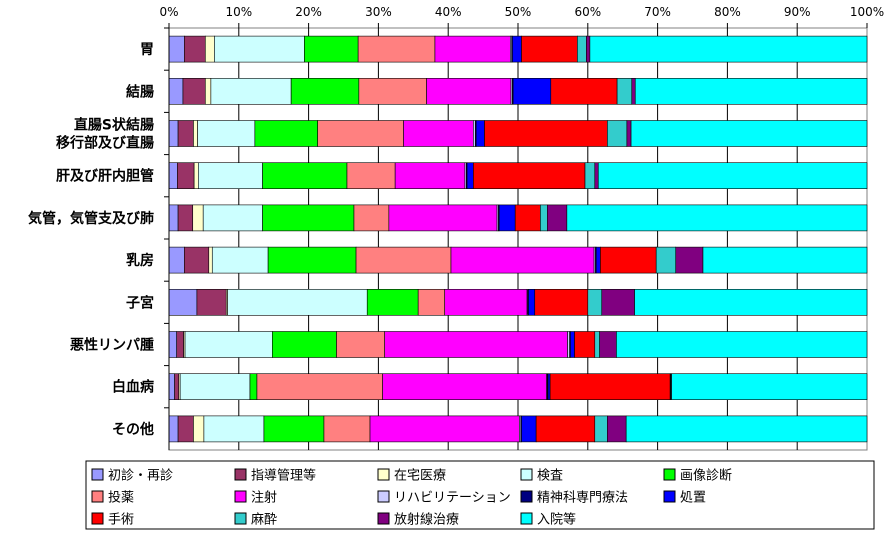 The image size is (890, 540). Describe the element at coordinates (121, 520) in the screenshot. I see `legend-label: 手術` at that location.